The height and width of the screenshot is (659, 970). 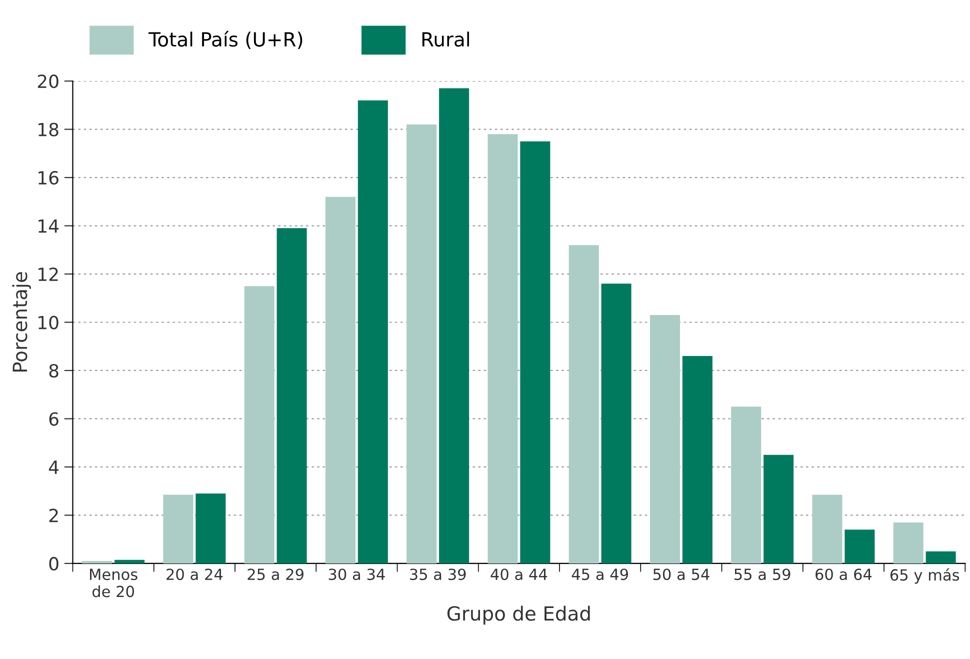 What do you see at coordinates (844, 574) in the screenshot?
I see `x-tick-label: 60 a 64` at bounding box center [844, 574].